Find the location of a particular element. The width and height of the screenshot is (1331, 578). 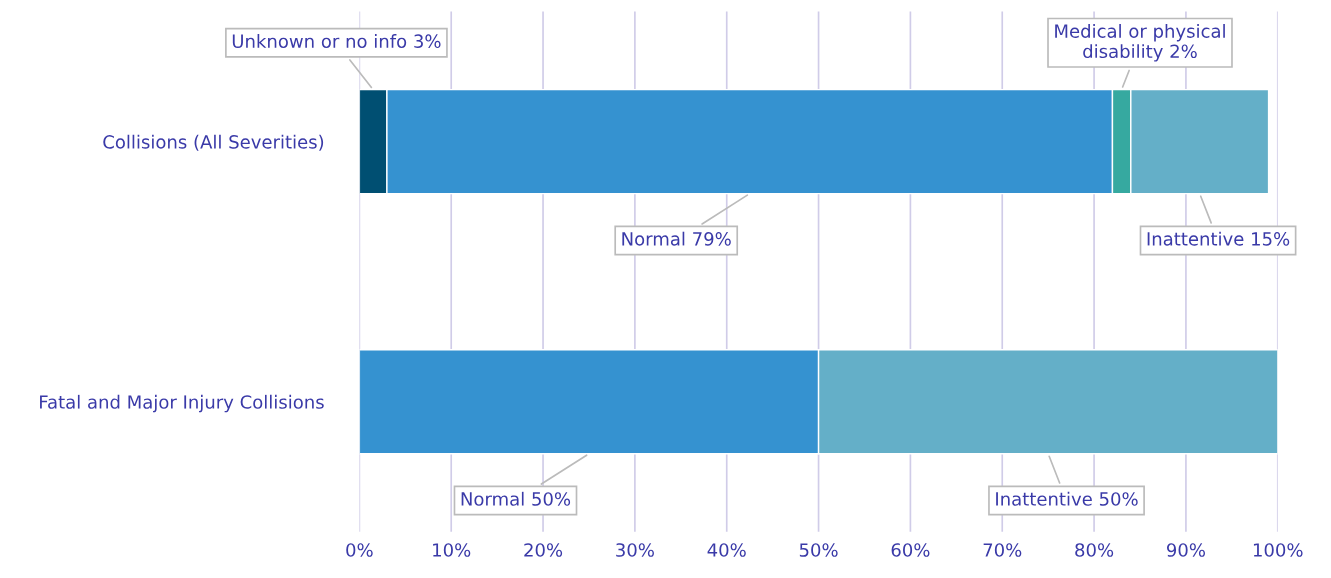

x-tick-label: 60% is located at coordinates (910, 550).